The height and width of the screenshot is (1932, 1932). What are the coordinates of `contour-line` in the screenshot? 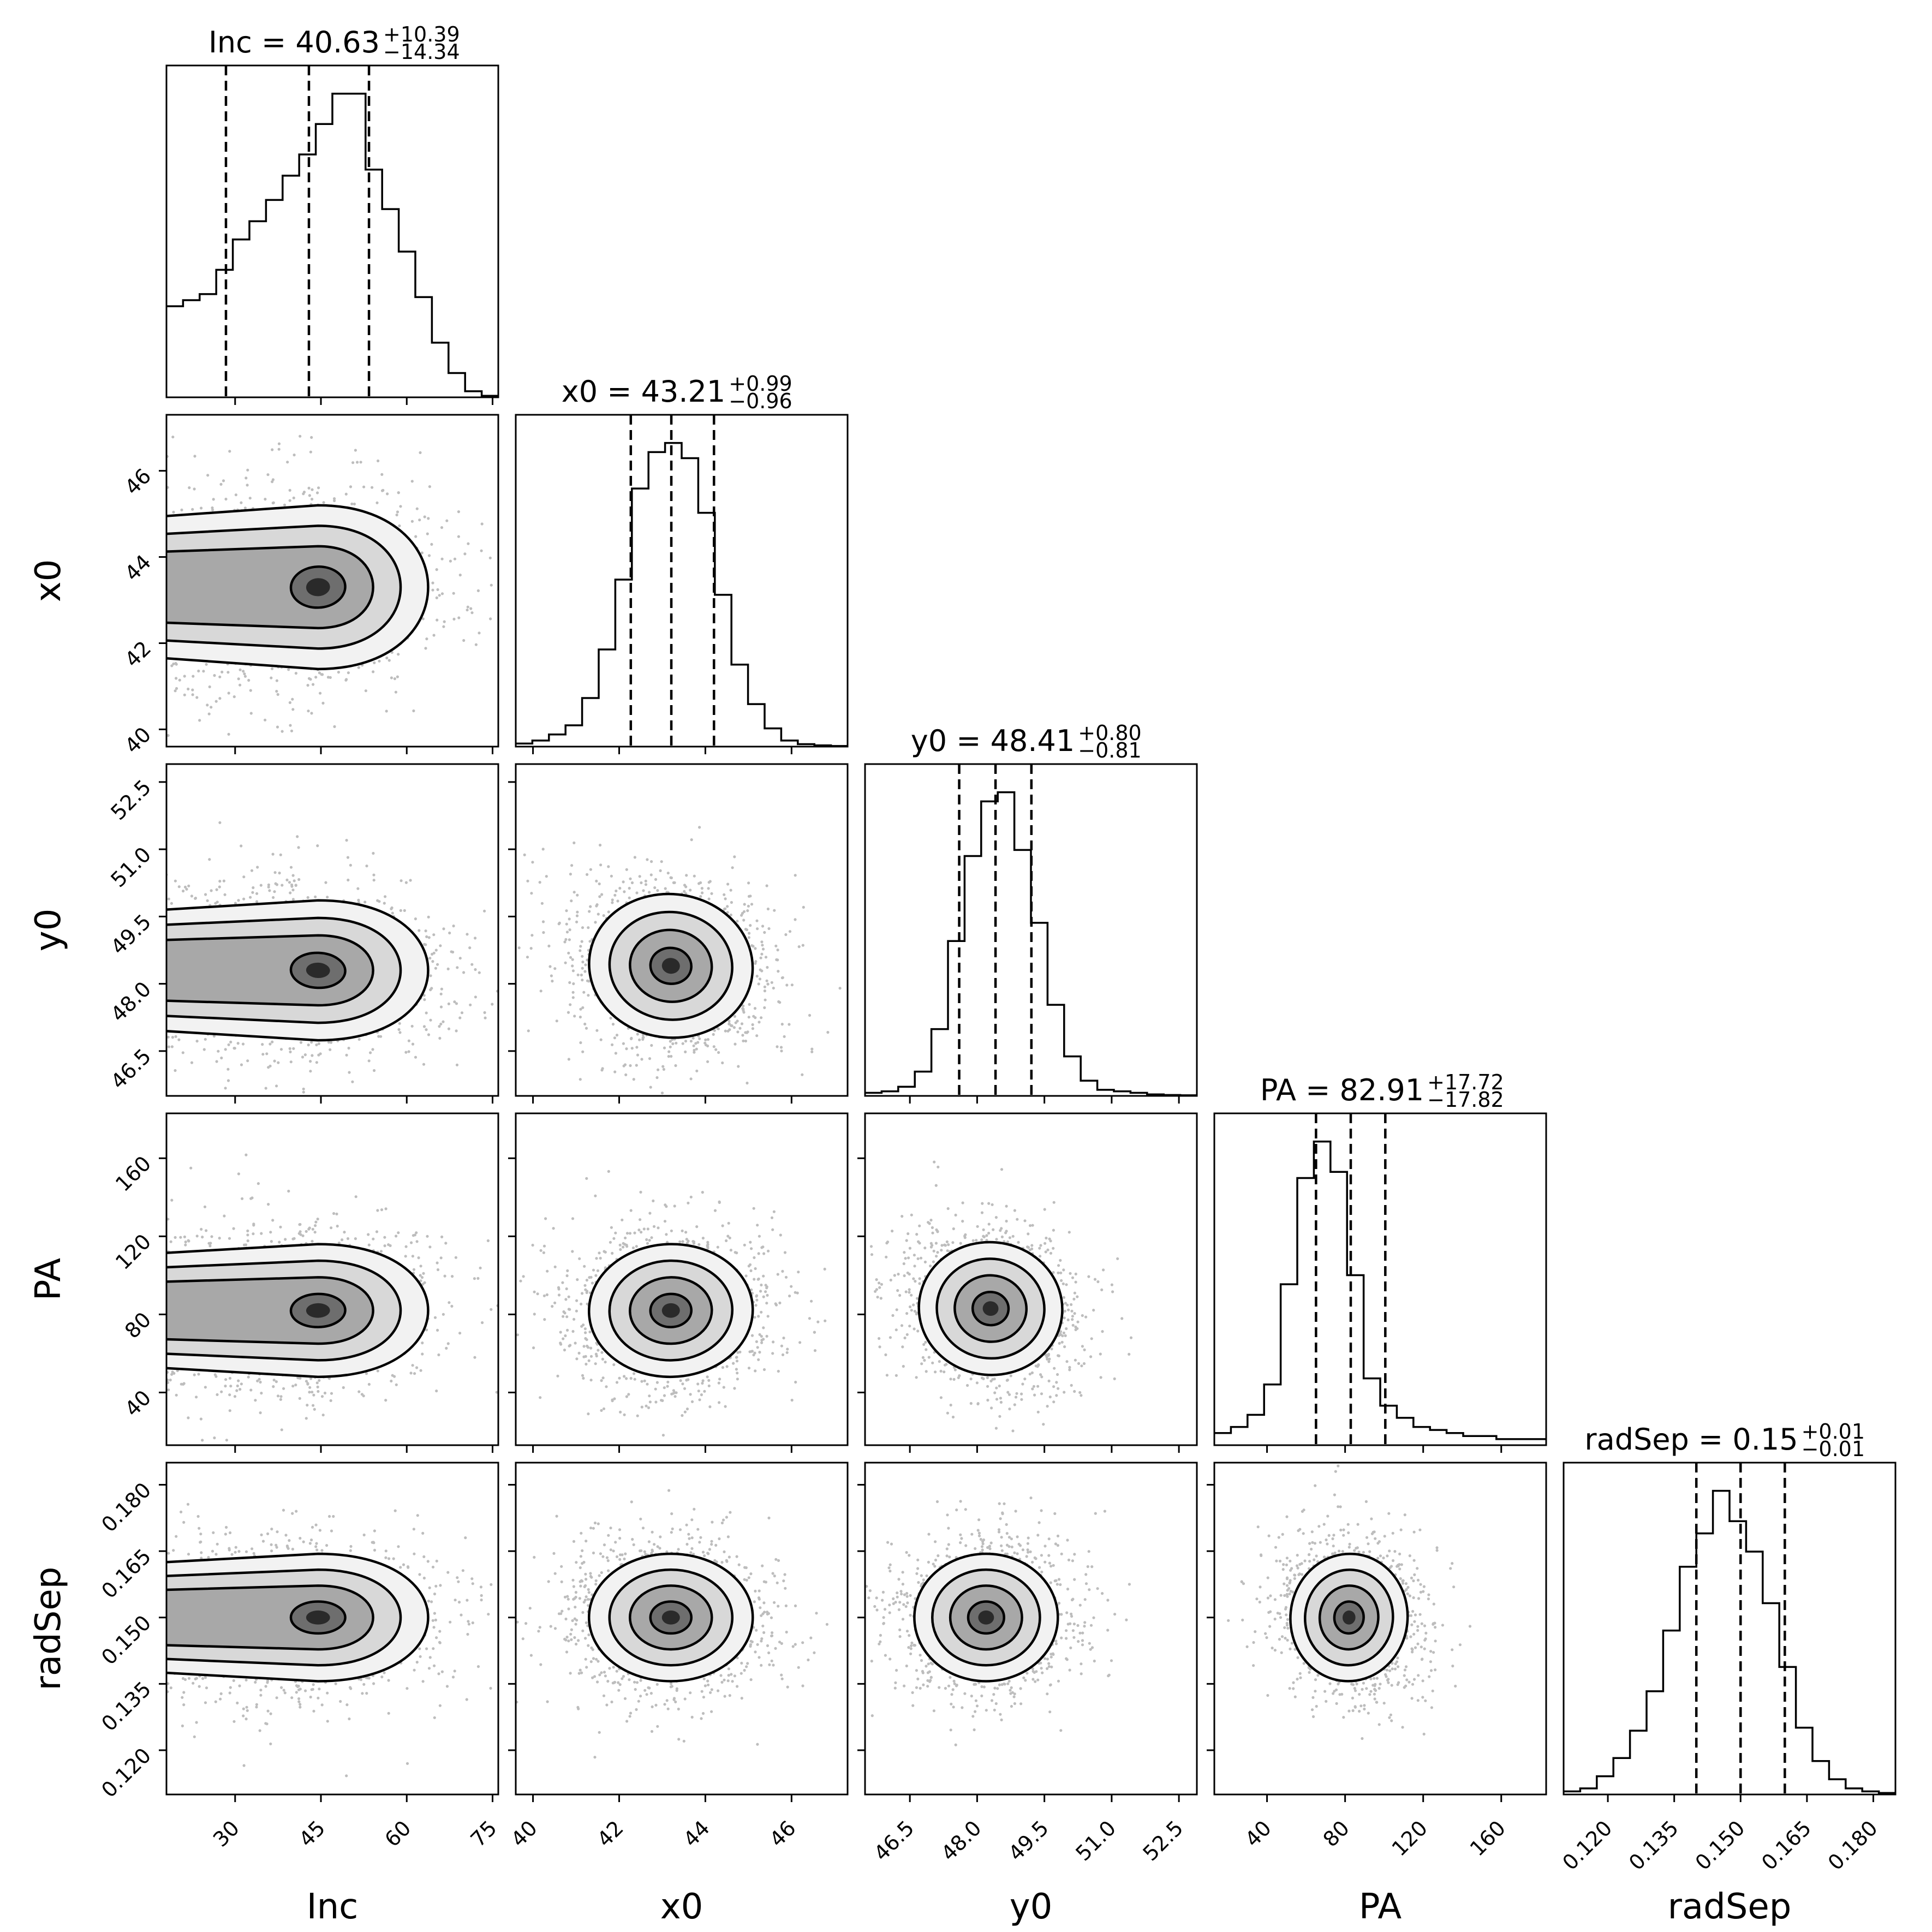 It's located at (671, 965).